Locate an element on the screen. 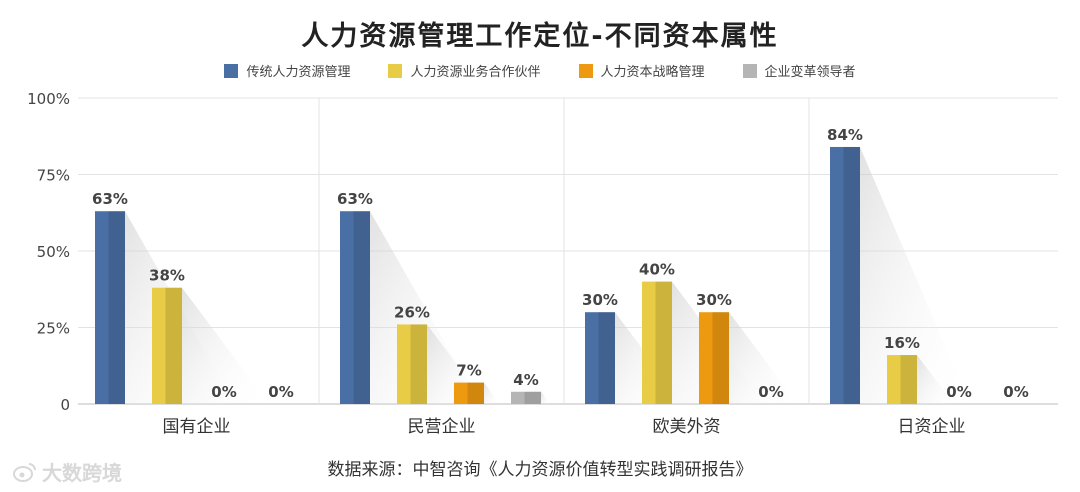 Image resolution: width=1080 pixels, height=492 pixels. x-tick-label-1: 民营企业 is located at coordinates (442, 427).